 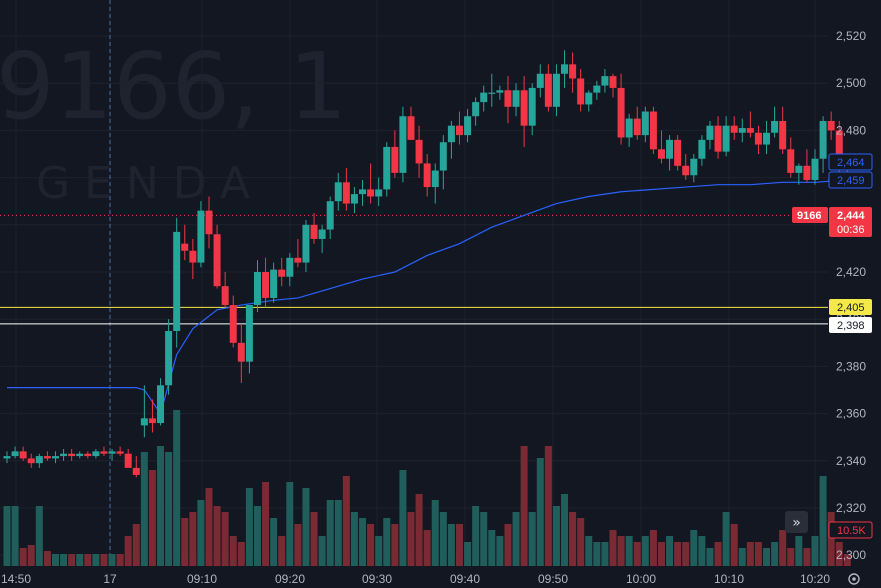 What do you see at coordinates (810, 215) in the screenshot?
I see `symbol-tag: 9166` at bounding box center [810, 215].